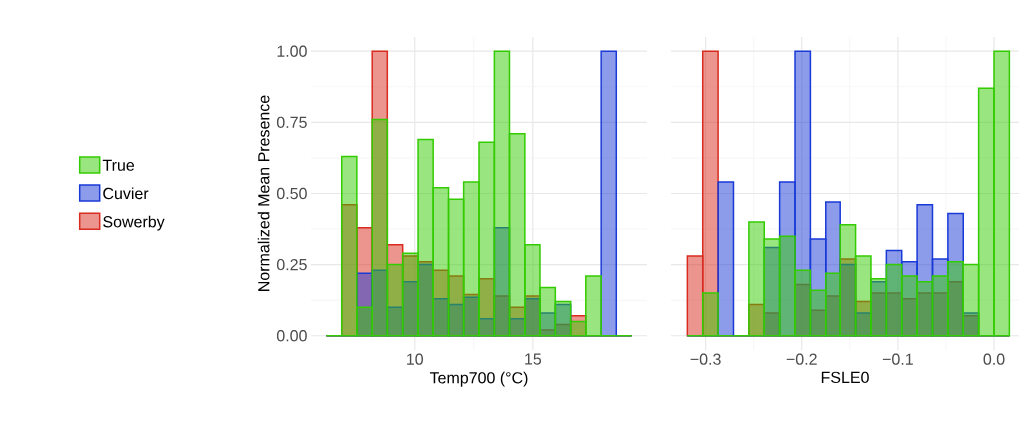  What do you see at coordinates (533, 359) in the screenshot?
I see `x-tick-label: 15` at bounding box center [533, 359].